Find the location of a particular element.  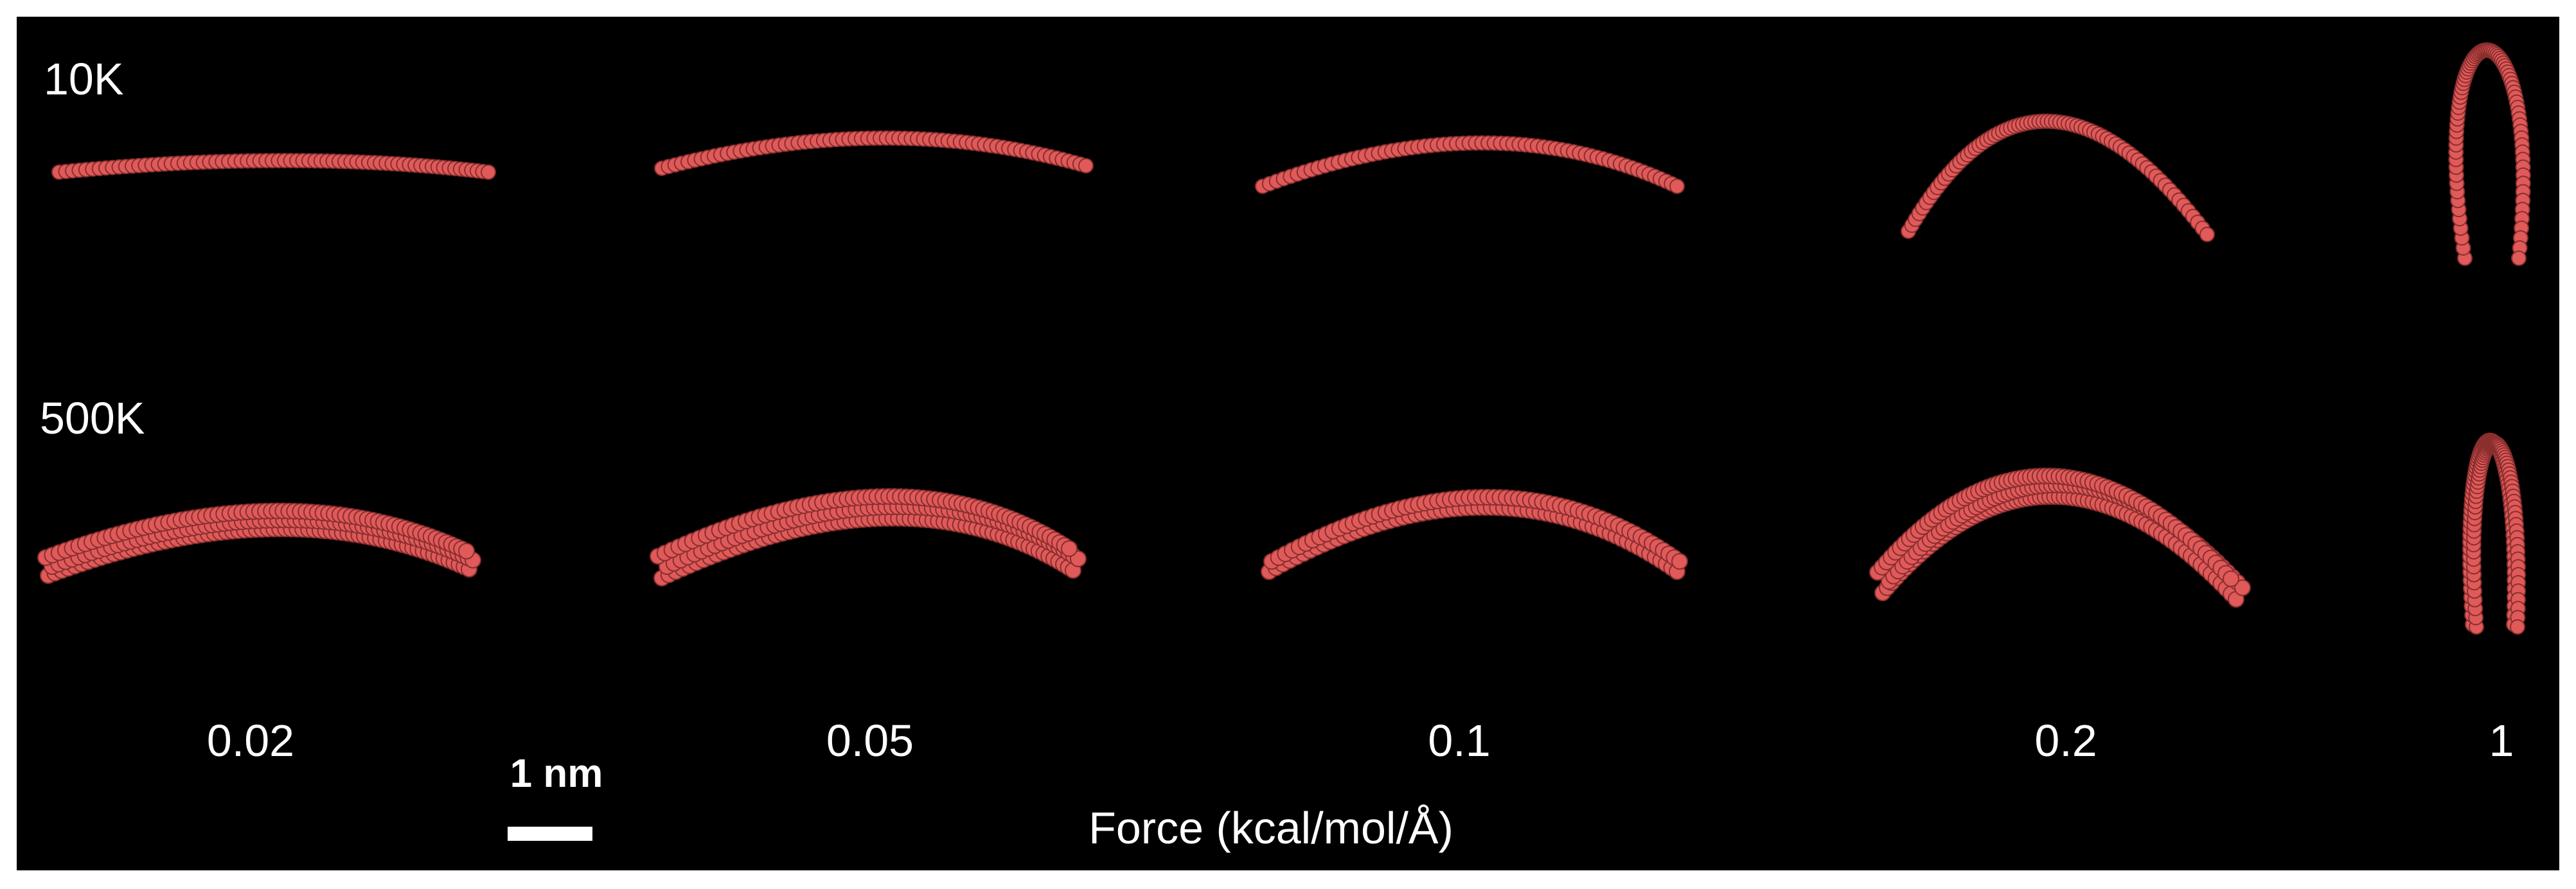

force-value-1: 1 is located at coordinates (2502, 741).